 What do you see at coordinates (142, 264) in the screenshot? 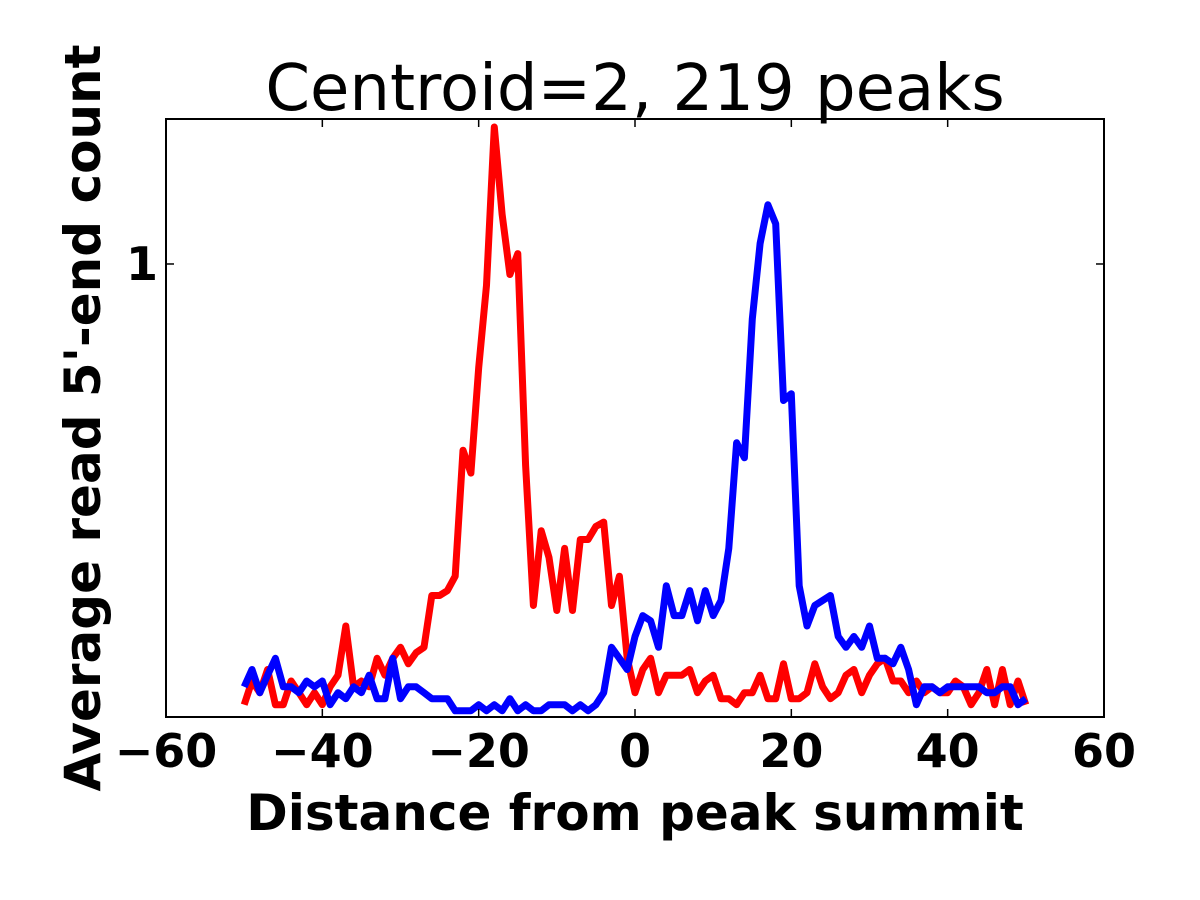
I see `y-tick-label: 1` at bounding box center [142, 264].